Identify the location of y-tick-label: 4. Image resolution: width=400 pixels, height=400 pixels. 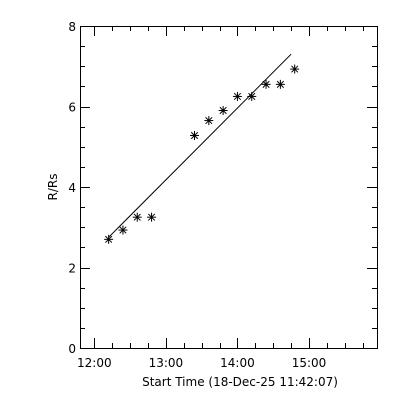
(72, 188).